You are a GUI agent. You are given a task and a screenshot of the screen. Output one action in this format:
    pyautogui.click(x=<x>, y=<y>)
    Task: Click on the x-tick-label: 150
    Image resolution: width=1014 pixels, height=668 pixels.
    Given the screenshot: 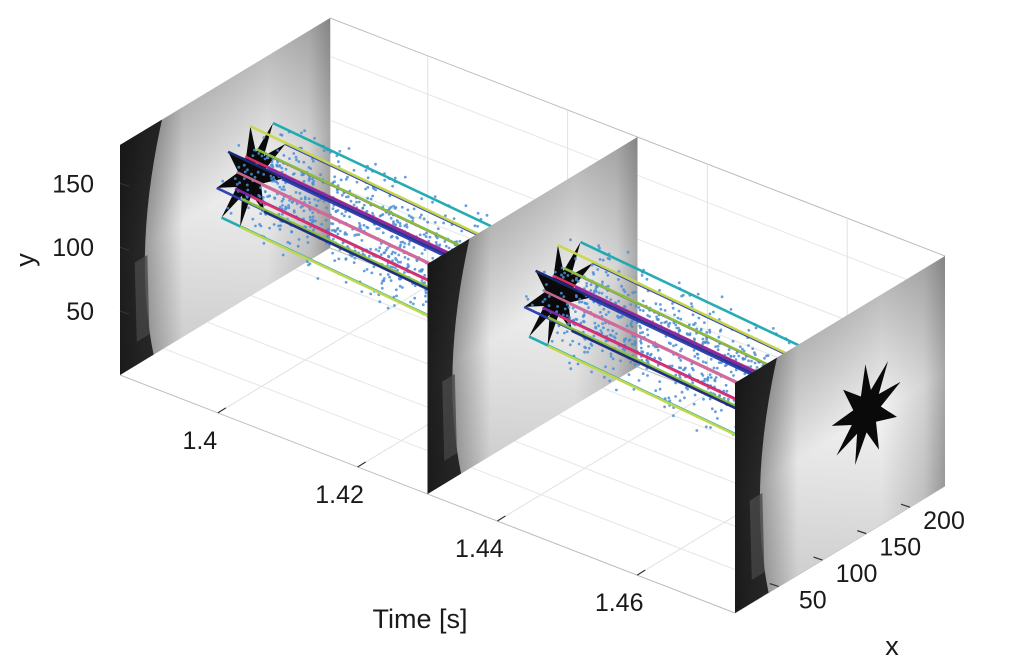 What is the action you would take?
    pyautogui.click(x=900, y=548)
    